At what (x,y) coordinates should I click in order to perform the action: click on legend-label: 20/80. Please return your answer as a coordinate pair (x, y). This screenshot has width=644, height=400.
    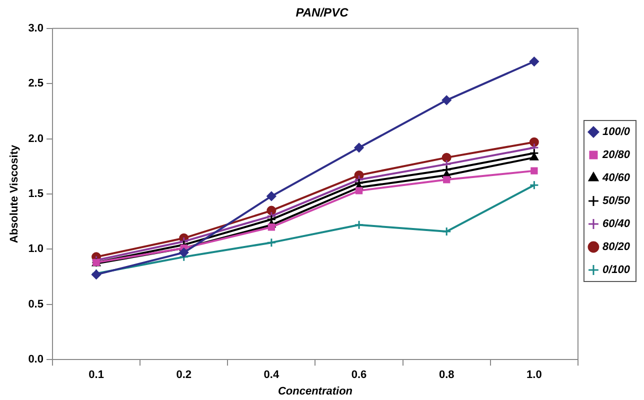
    Looking at the image, I should click on (616, 155).